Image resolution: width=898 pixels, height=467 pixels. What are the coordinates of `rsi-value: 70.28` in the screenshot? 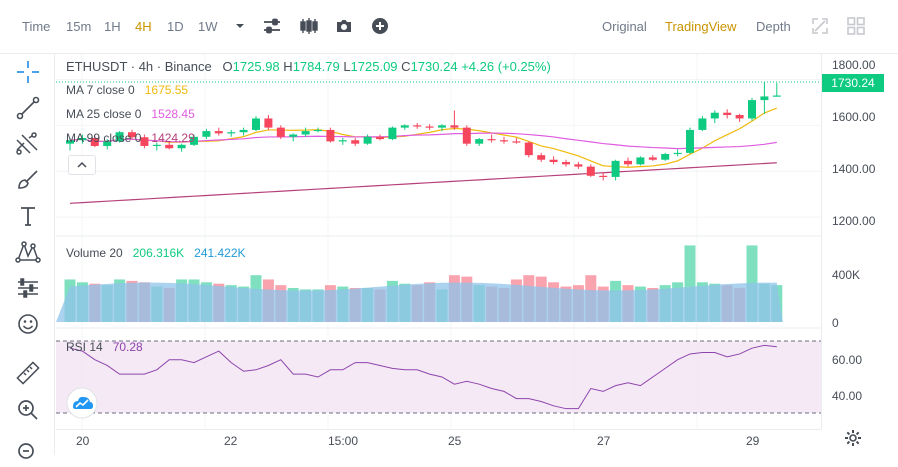 It's located at (127, 347).